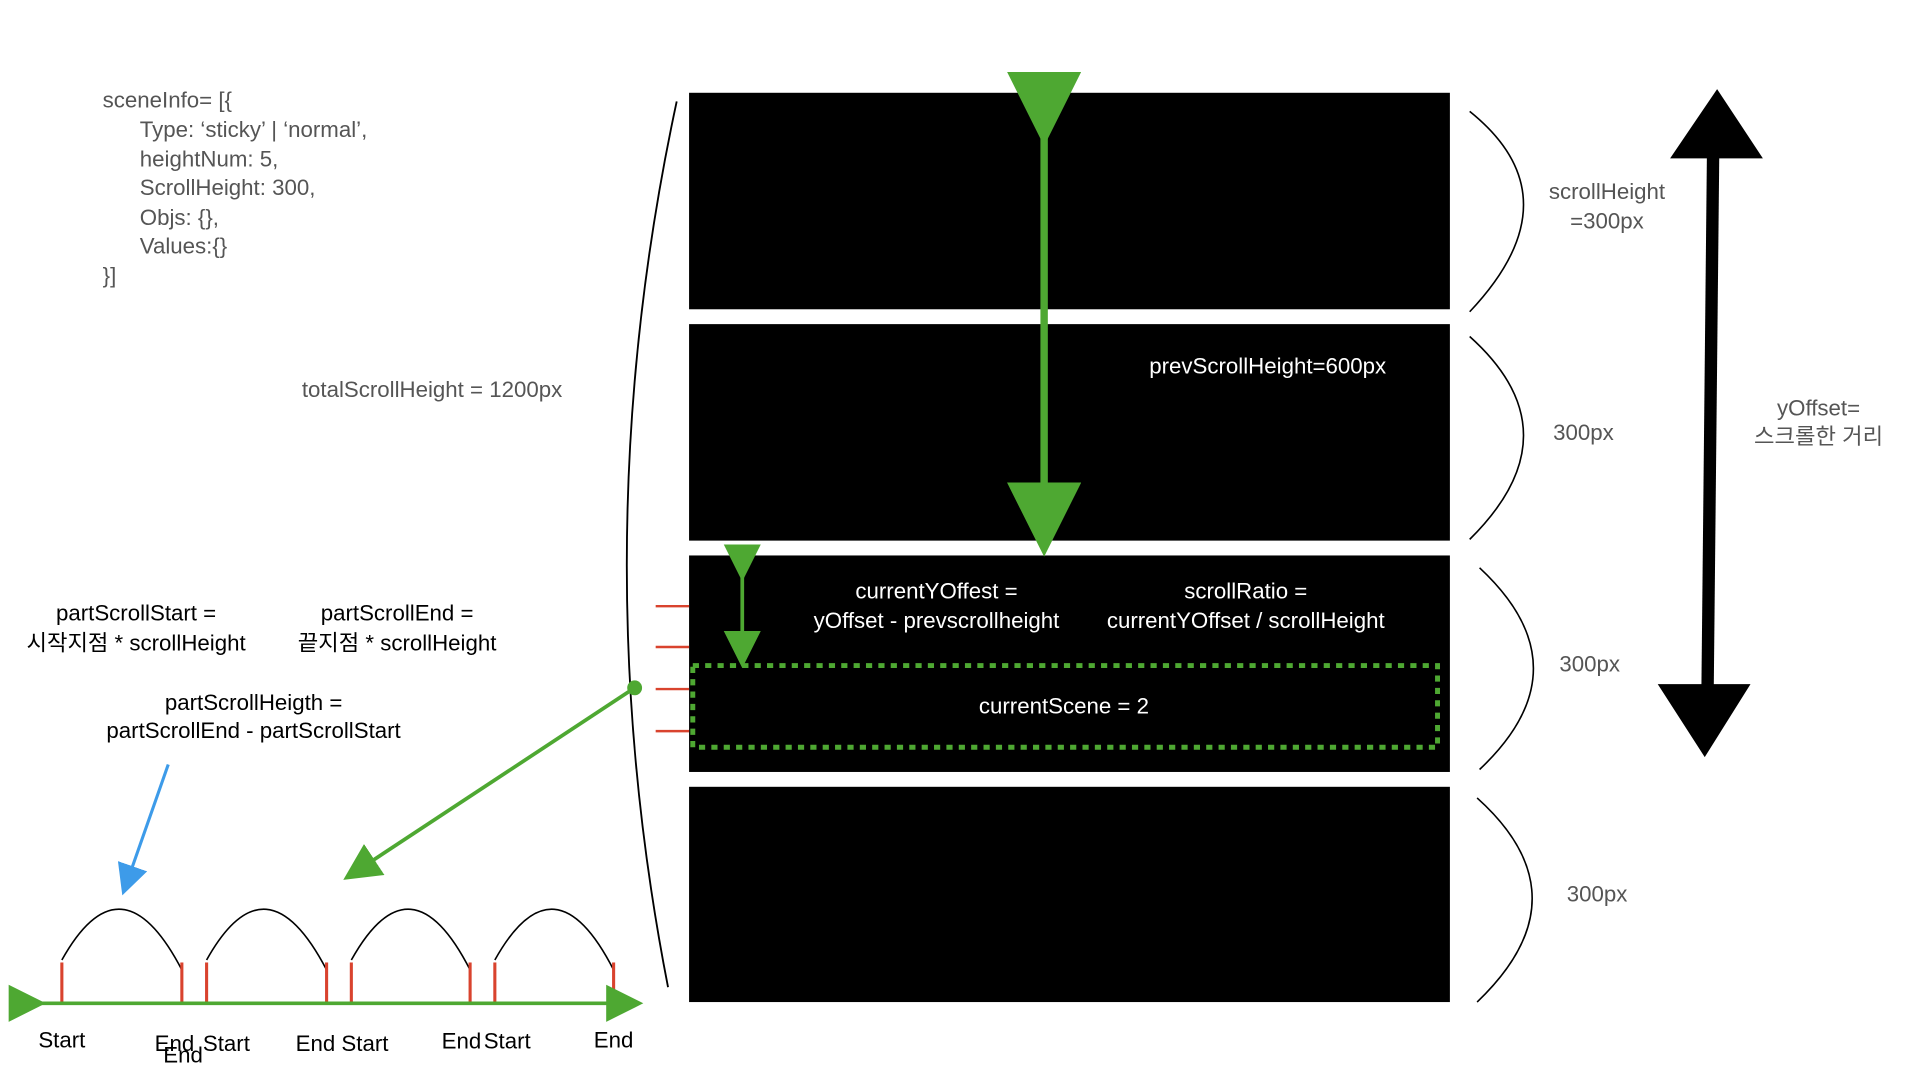  What do you see at coordinates (937, 620) in the screenshot?
I see `offset-label: yOffset - prevscrollheight` at bounding box center [937, 620].